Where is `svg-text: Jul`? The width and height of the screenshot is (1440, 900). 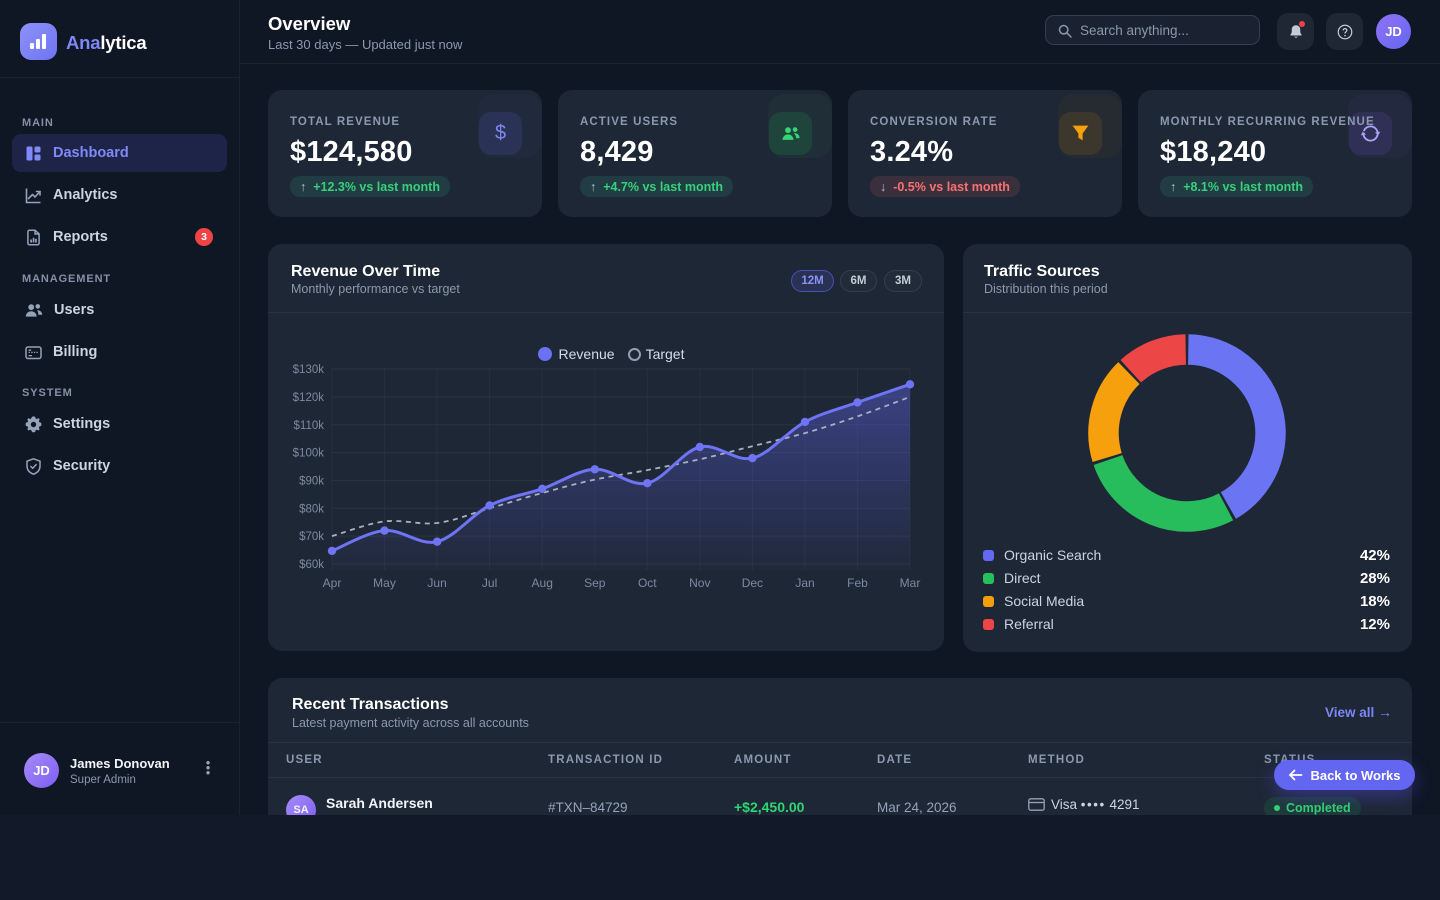 svg-text: Jul is located at coordinates (489, 583).